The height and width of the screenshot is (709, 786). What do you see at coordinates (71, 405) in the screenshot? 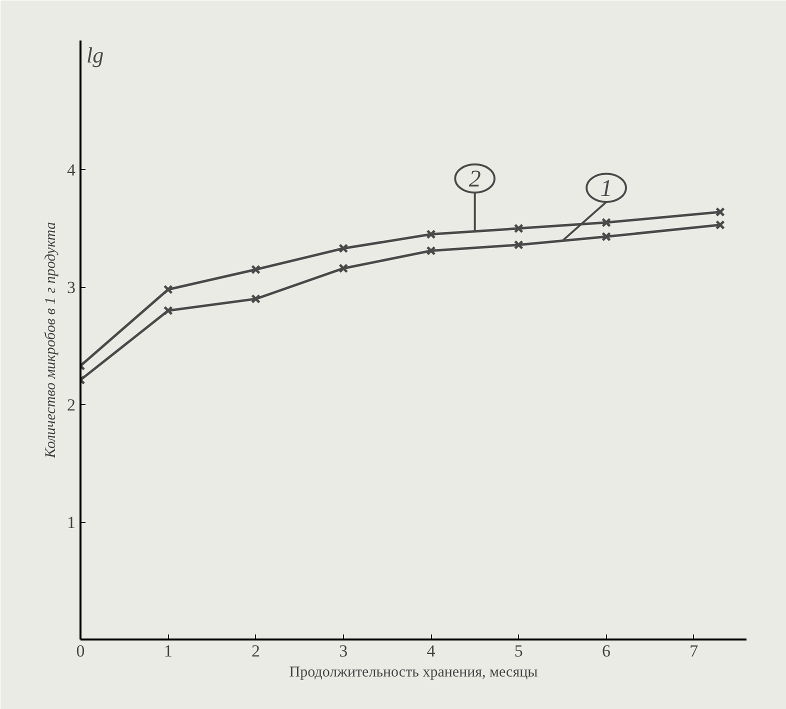
I see `y-tick-label: 2` at bounding box center [71, 405].